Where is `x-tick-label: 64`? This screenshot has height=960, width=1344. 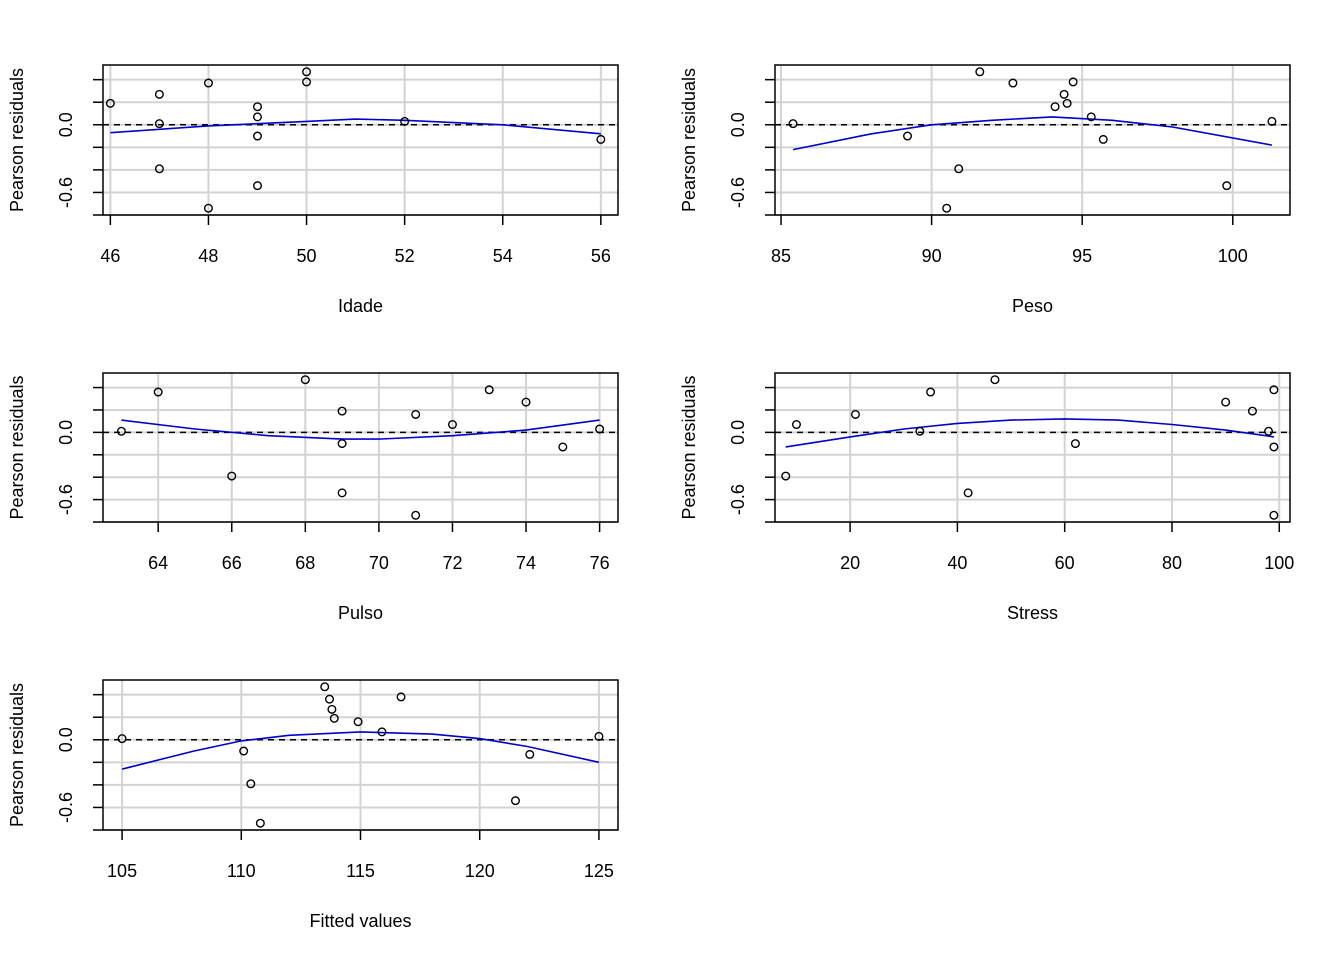
x-tick-label: 64 is located at coordinates (158, 563).